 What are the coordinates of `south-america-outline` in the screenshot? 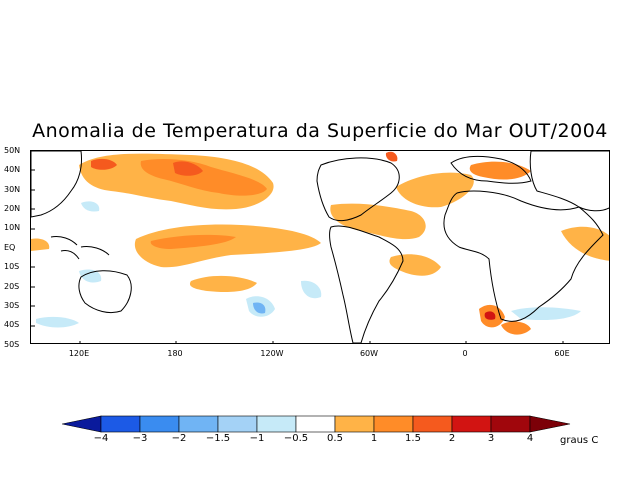 It's located at (366, 284).